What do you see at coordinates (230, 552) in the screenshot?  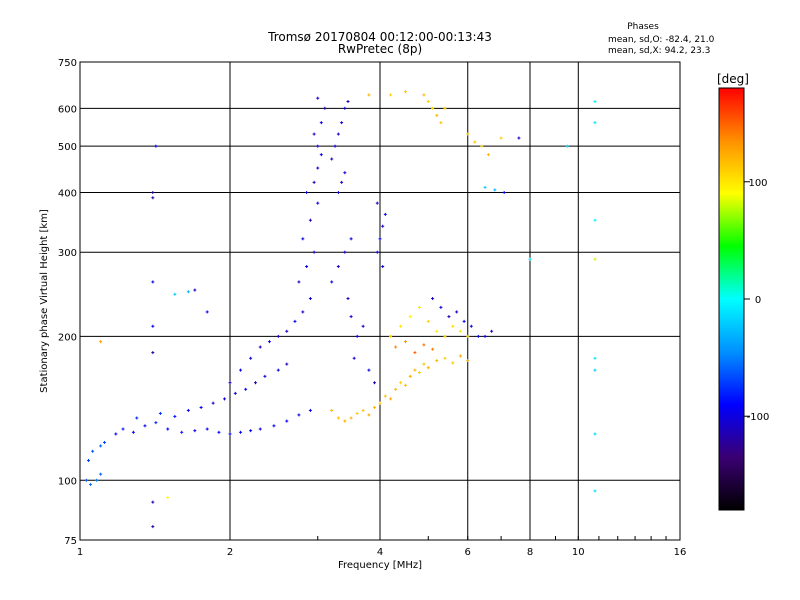 I see `x-tick-label: 2` at bounding box center [230, 552].